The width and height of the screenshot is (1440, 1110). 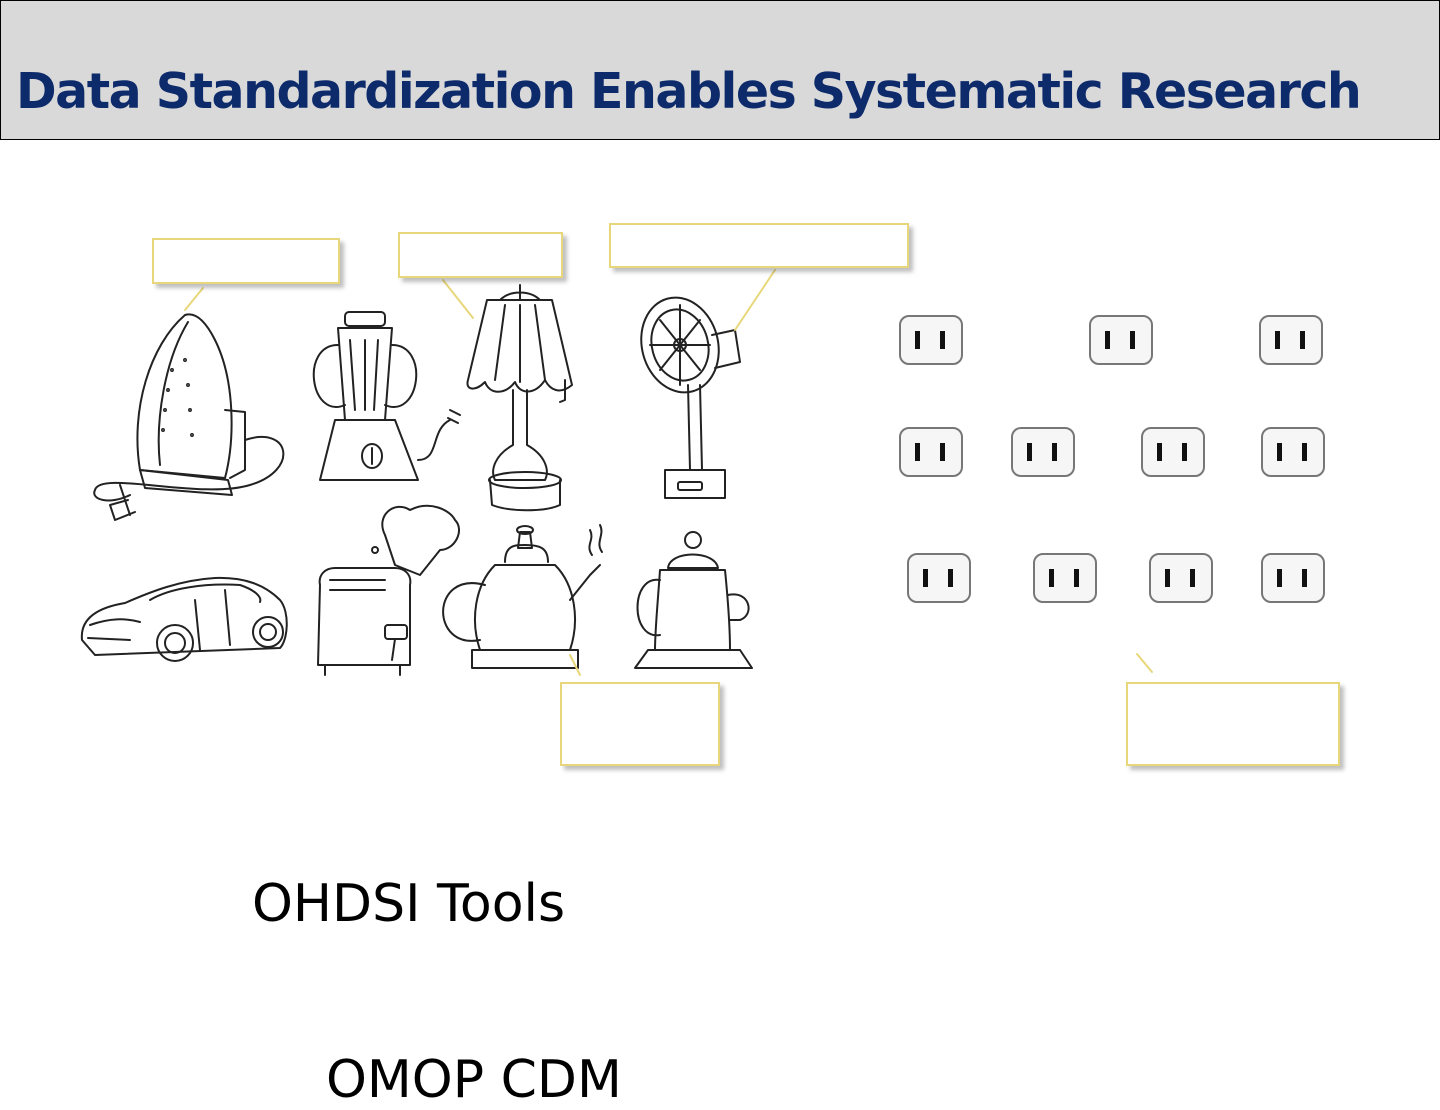 I want to click on callout-box-outlets, so click(x=1233, y=724).